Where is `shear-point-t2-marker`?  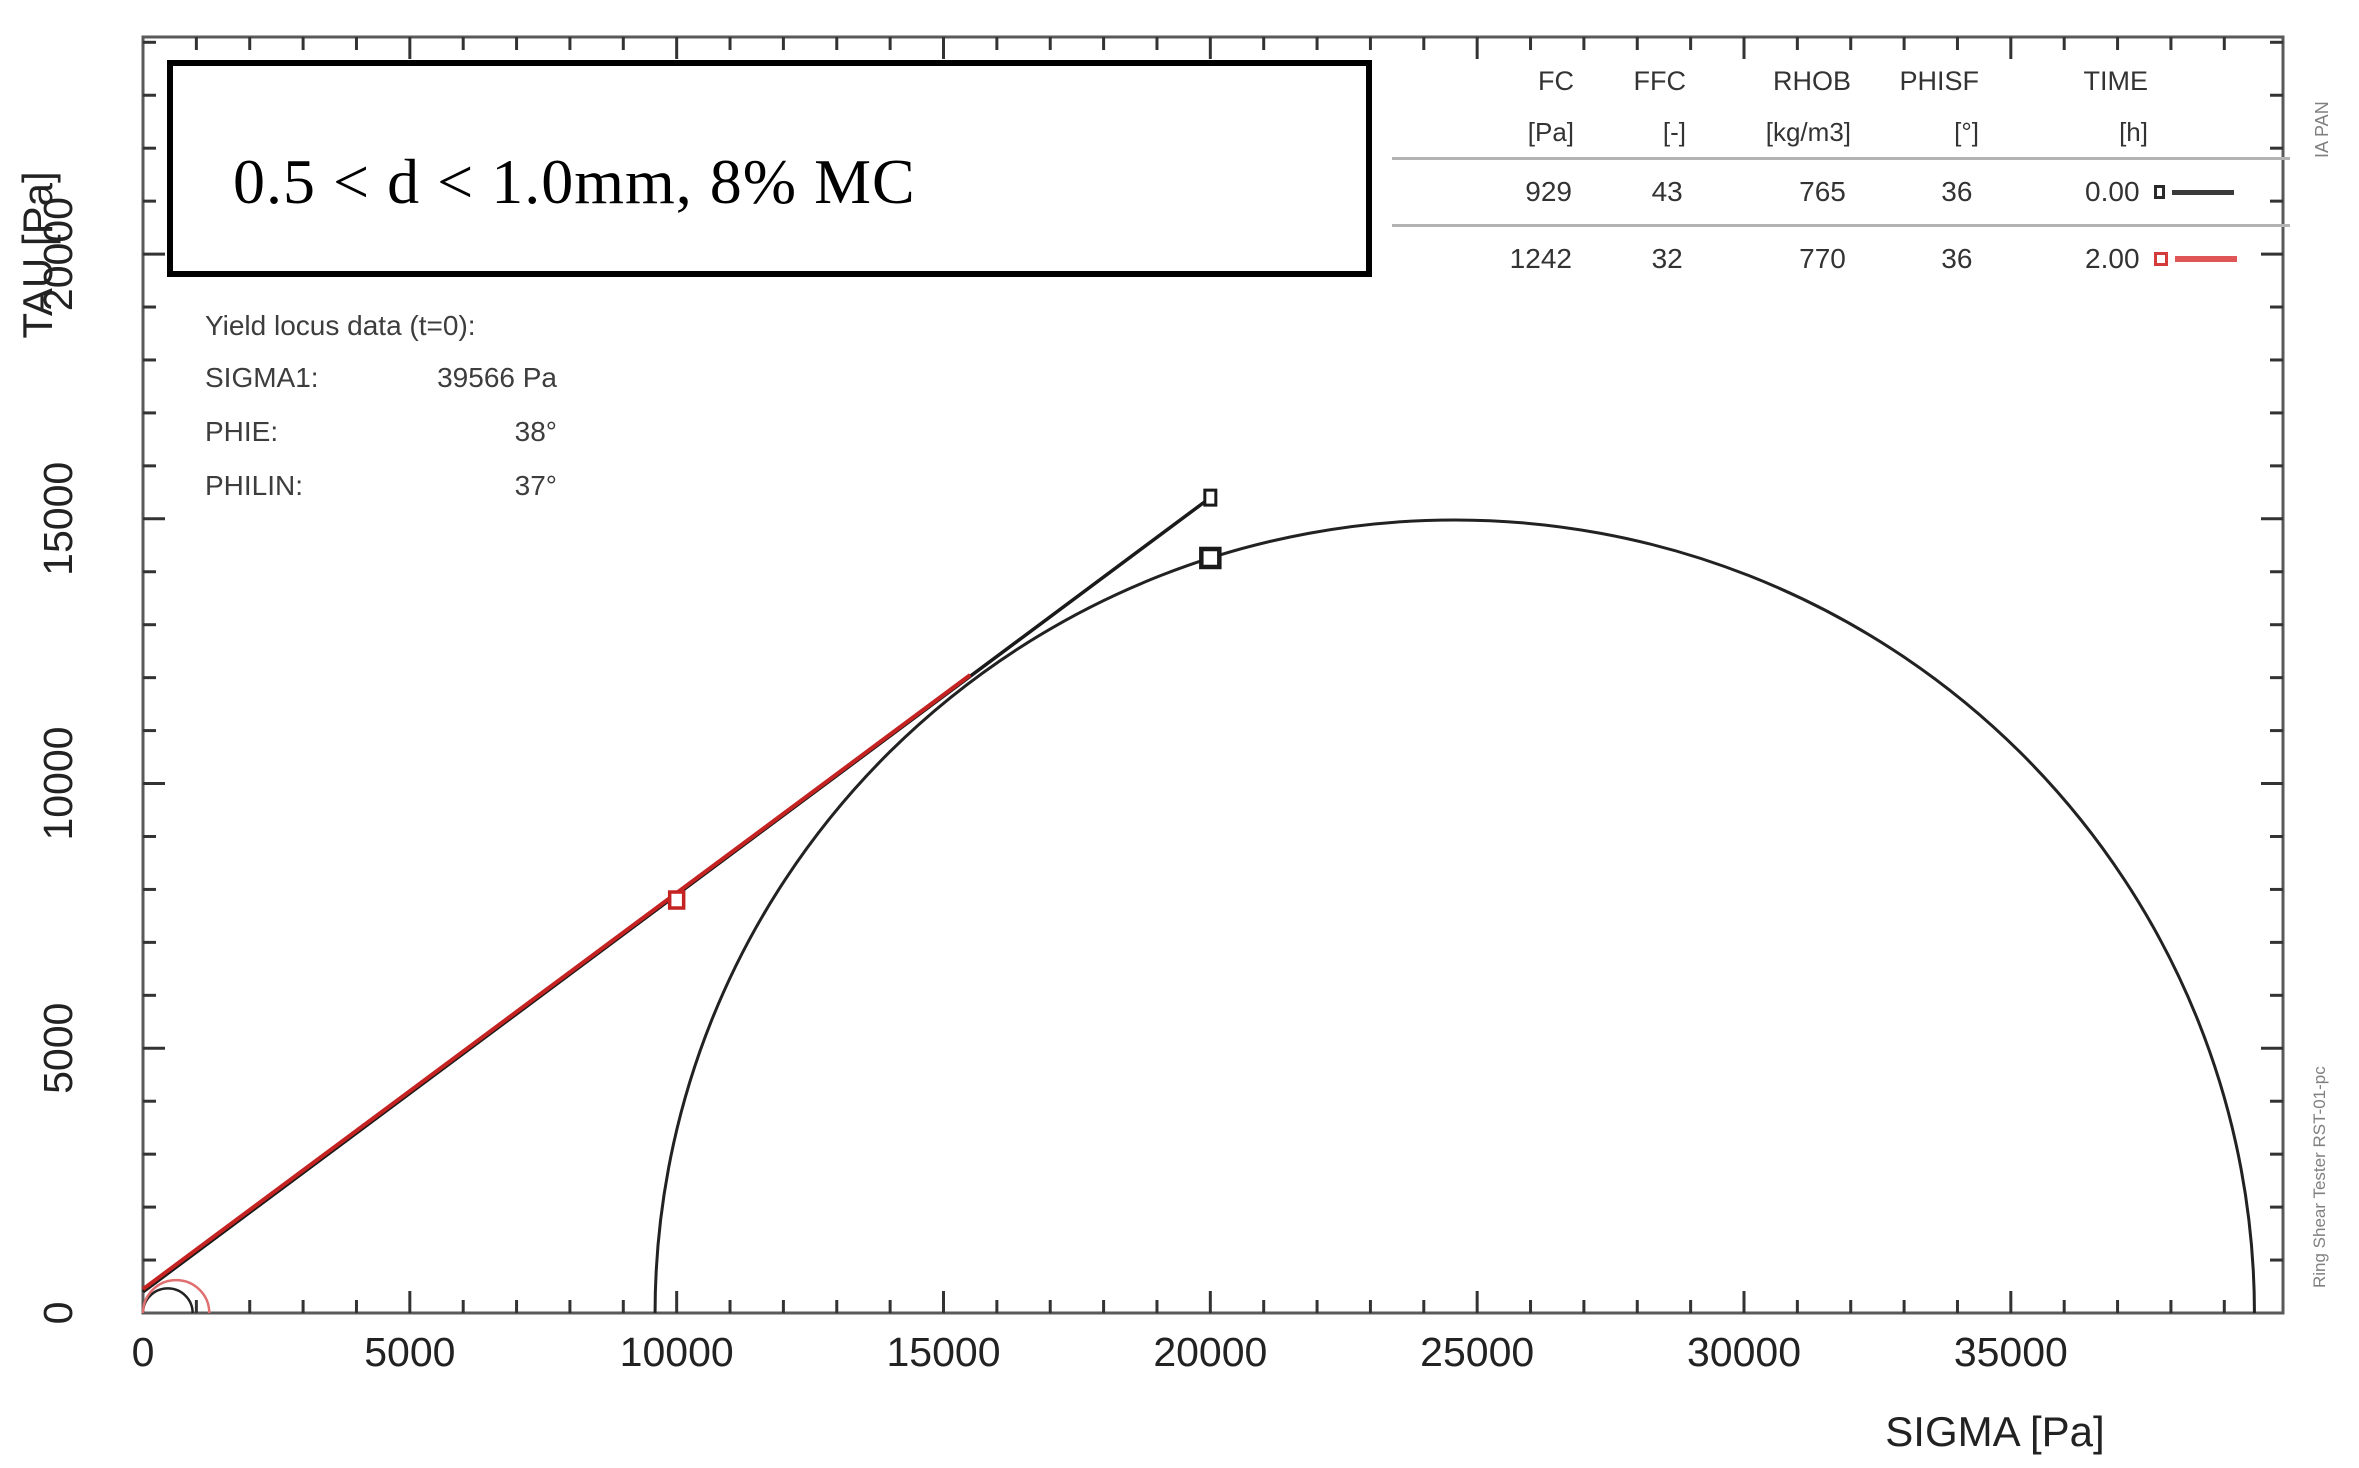
shear-point-t2-marker is located at coordinates (676, 900).